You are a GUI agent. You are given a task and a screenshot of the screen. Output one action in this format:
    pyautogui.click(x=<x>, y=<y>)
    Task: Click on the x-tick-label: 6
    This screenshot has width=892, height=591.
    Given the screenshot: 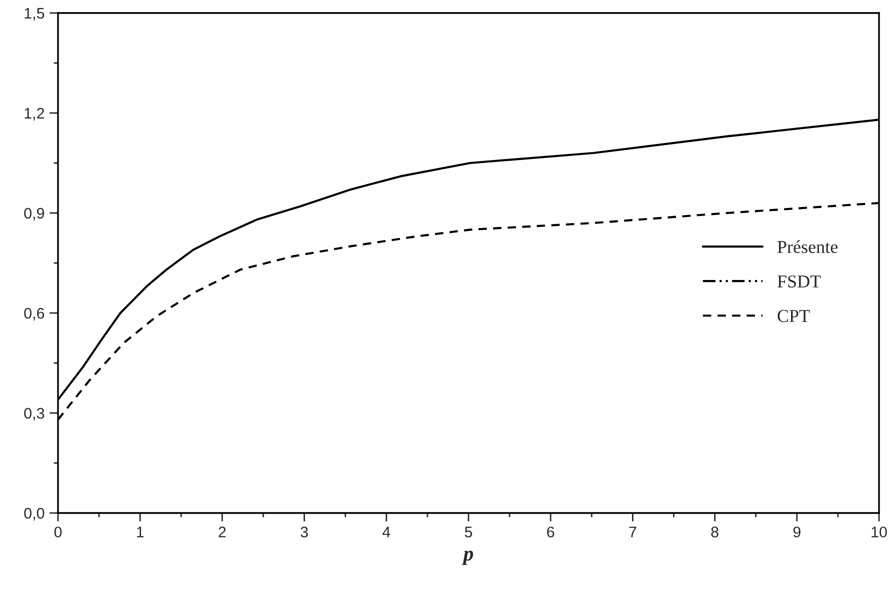 What is the action you would take?
    pyautogui.click(x=550, y=532)
    